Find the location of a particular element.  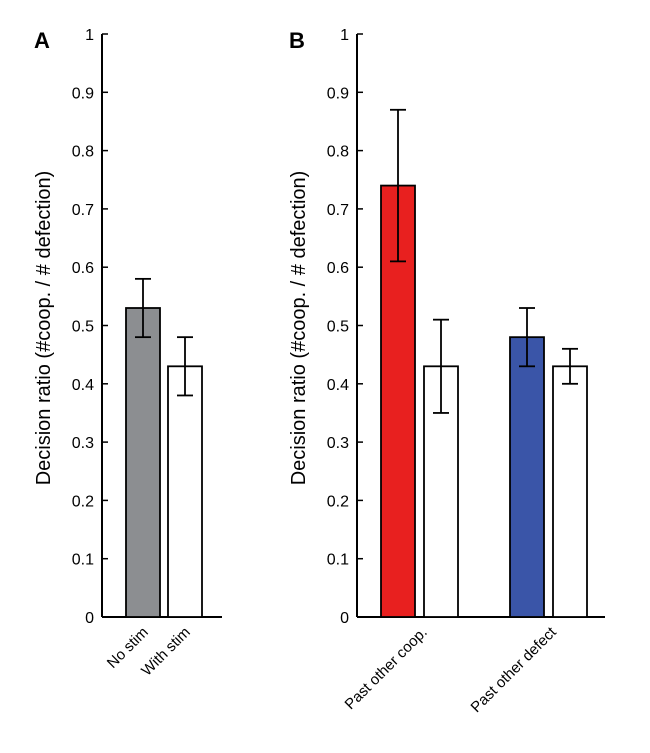

panel-b-ticks: 0 0.1 0.2 0.3 0.4 0.5 0.6 0.7 0.8 0.9 1 is located at coordinates (345, 327).